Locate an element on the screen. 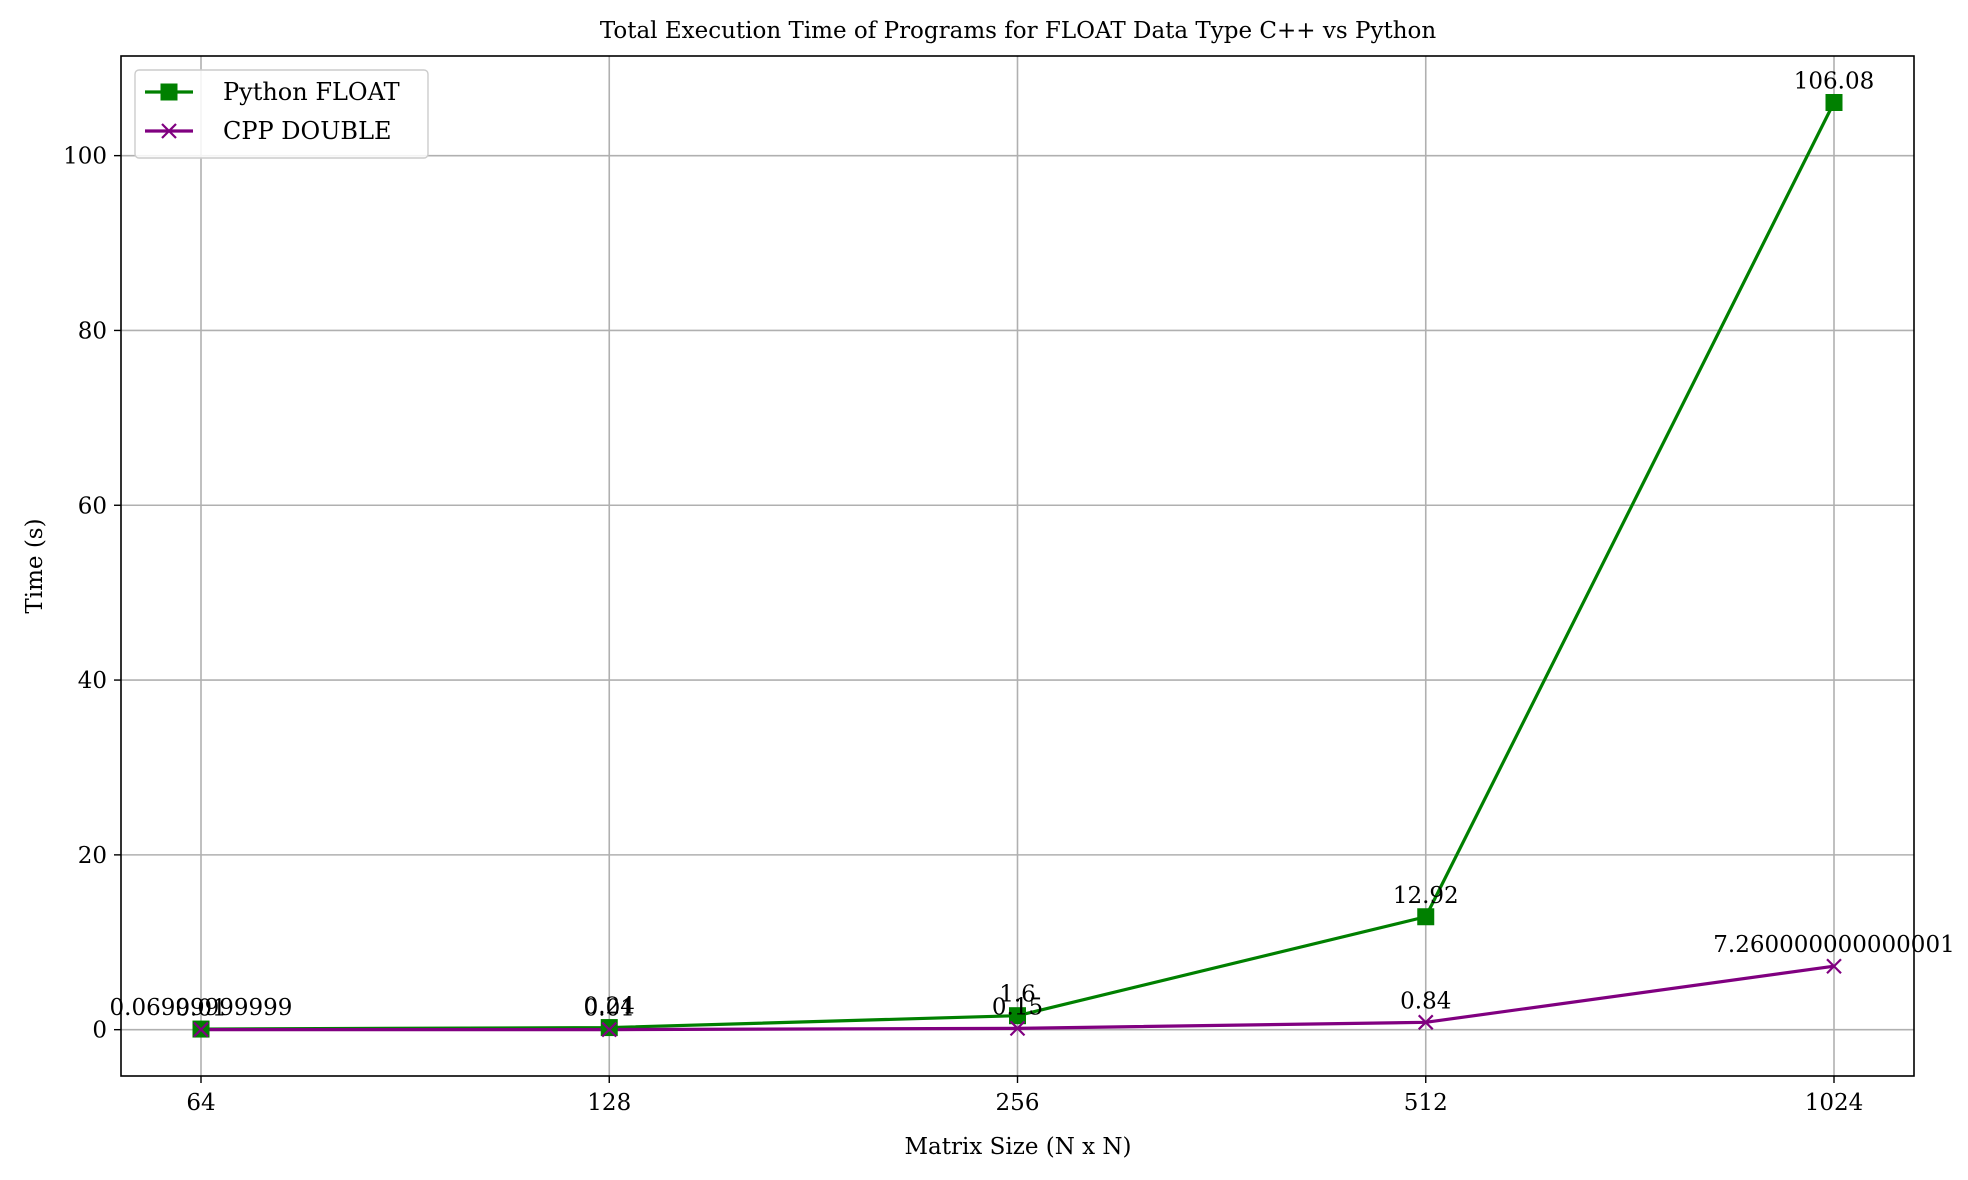 The image size is (1968, 1180). legend-entry: Python FLOAT is located at coordinates (311, 92).